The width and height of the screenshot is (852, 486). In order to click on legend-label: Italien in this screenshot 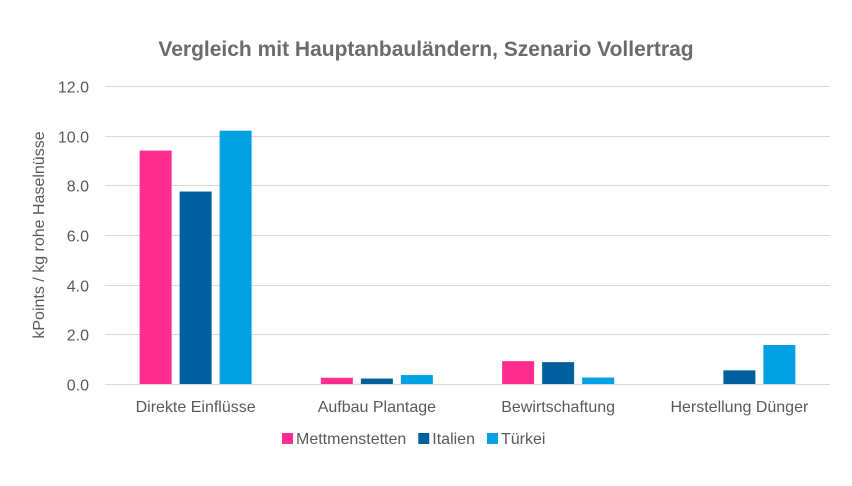, I will do `click(453, 439)`.